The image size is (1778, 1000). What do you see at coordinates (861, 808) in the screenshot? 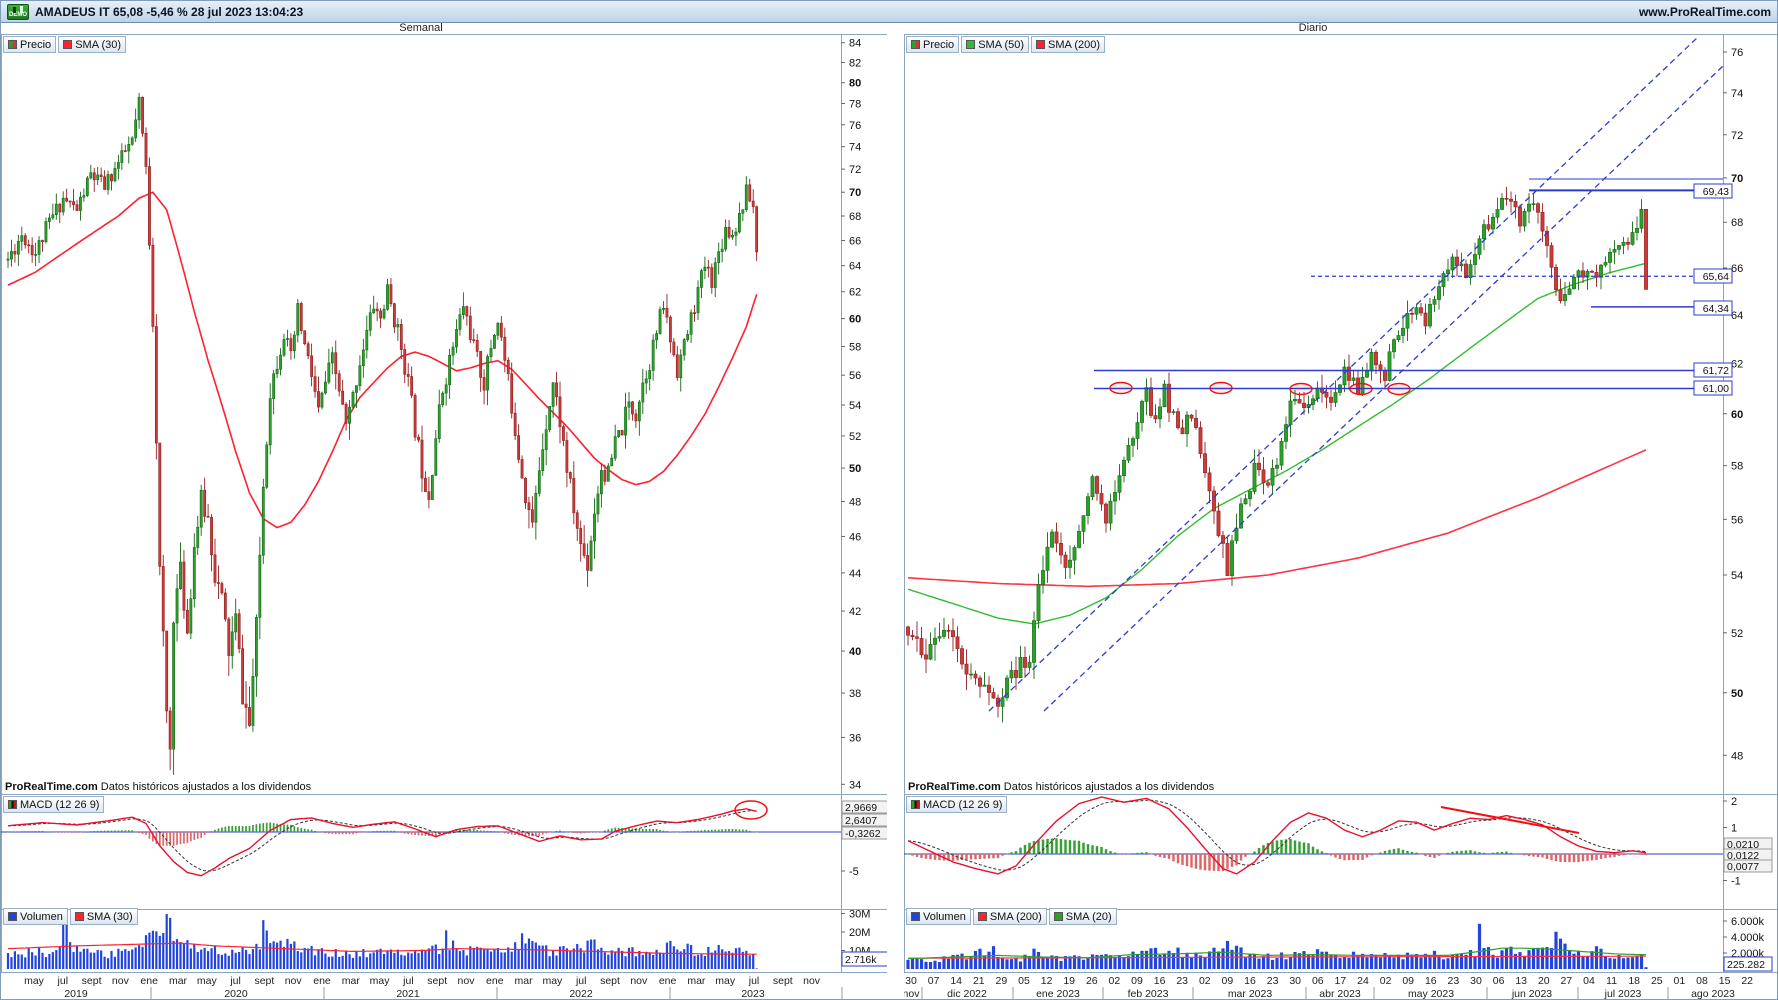
I see `svg-text: 2,9669` at bounding box center [861, 808].